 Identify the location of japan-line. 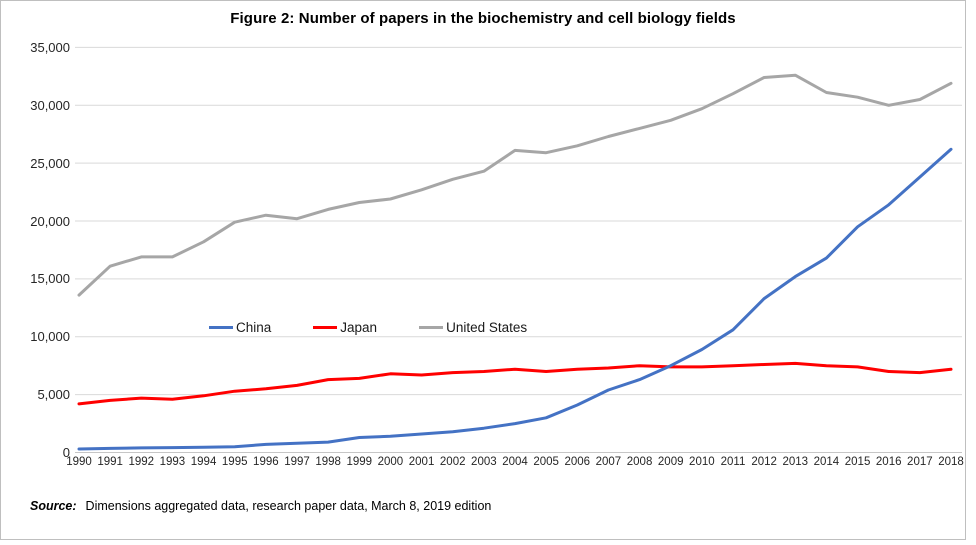
(515, 383).